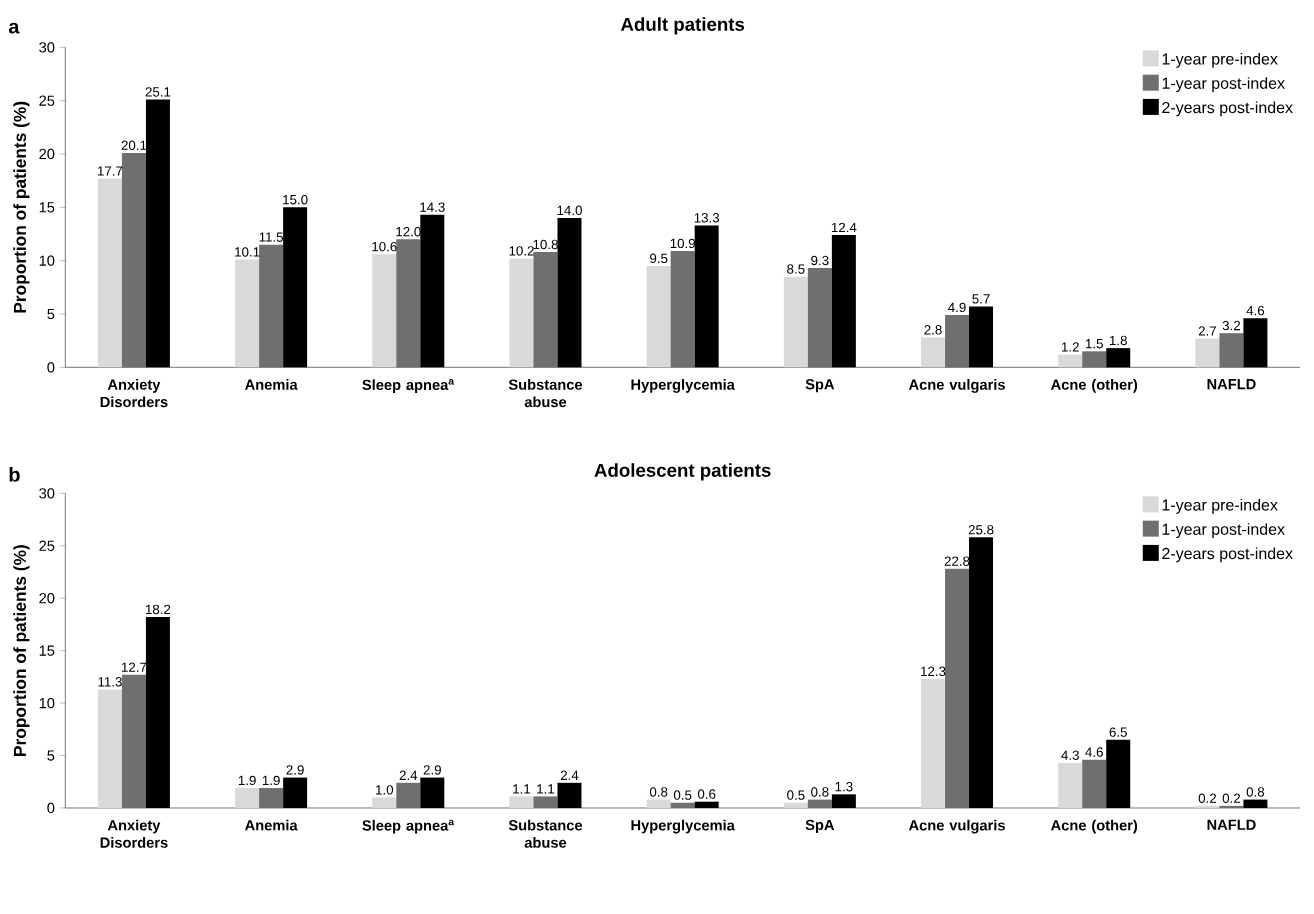 This screenshot has width=1314, height=914. I want to click on data-label: 10.9, so click(683, 243).